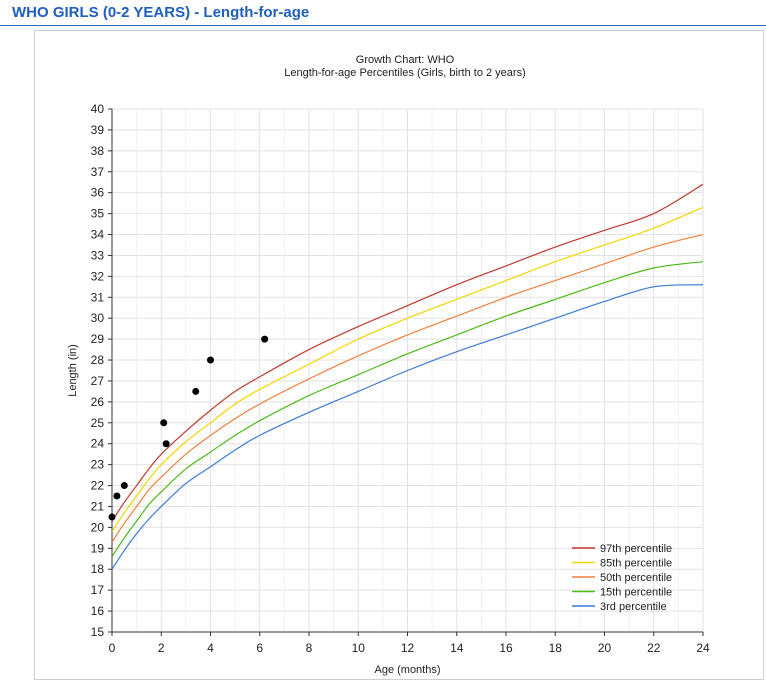  Describe the element at coordinates (98, 632) in the screenshot. I see `y-tick-label: 15` at that location.